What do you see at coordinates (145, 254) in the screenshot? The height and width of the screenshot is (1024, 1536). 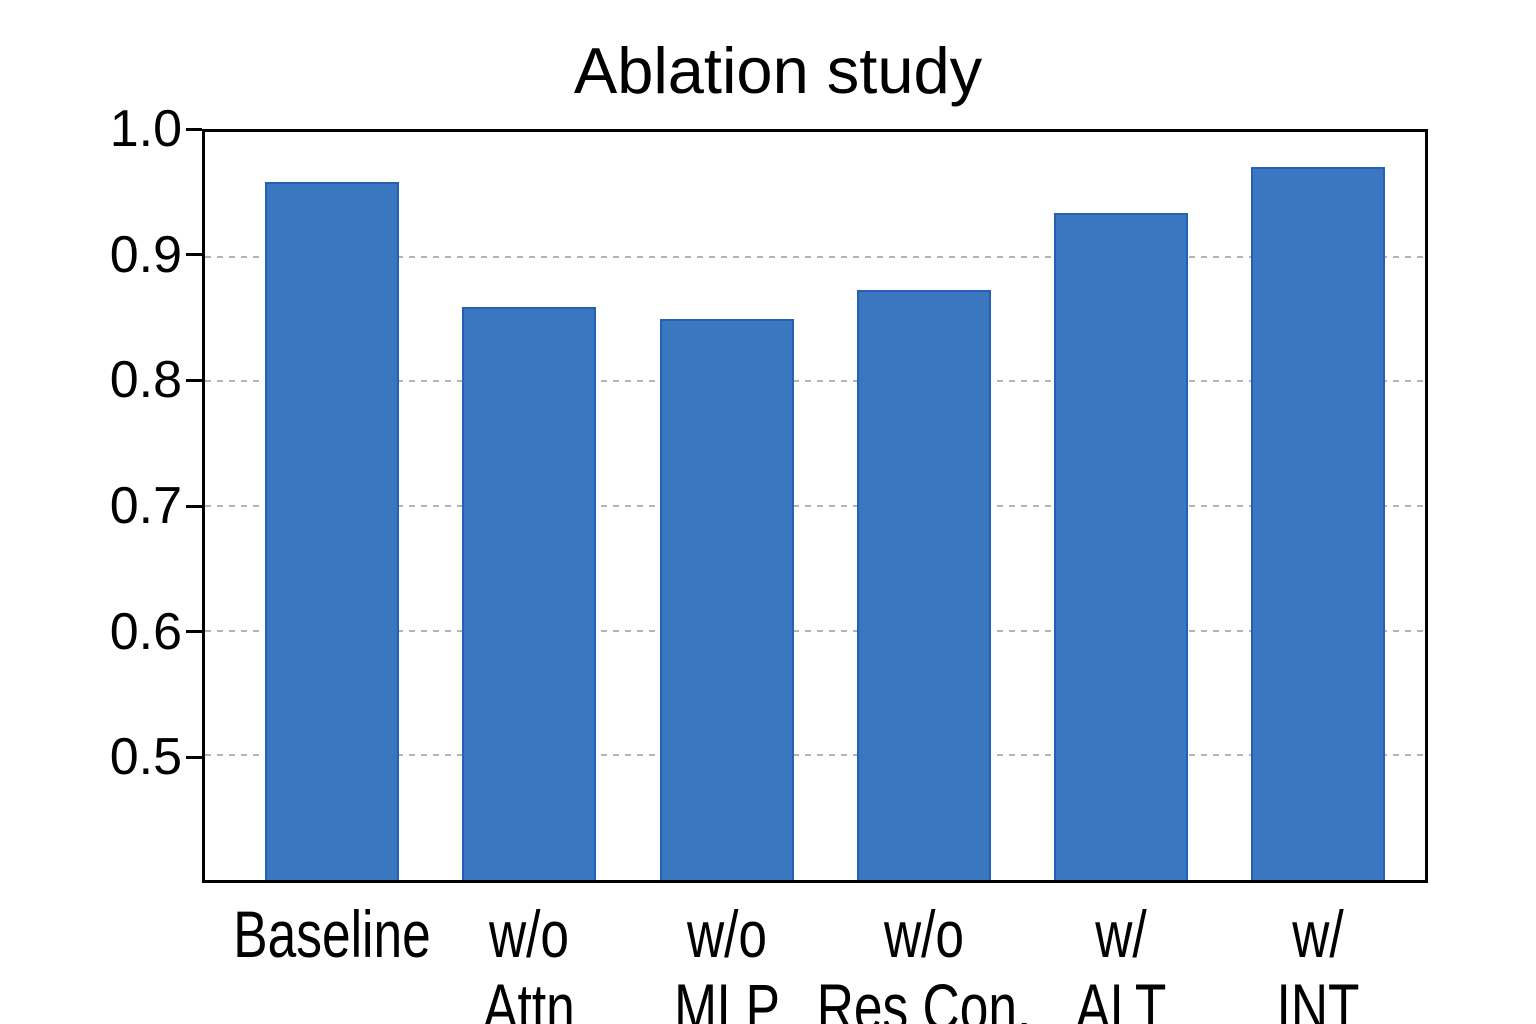 I see `y-tick-label: 0.9` at bounding box center [145, 254].